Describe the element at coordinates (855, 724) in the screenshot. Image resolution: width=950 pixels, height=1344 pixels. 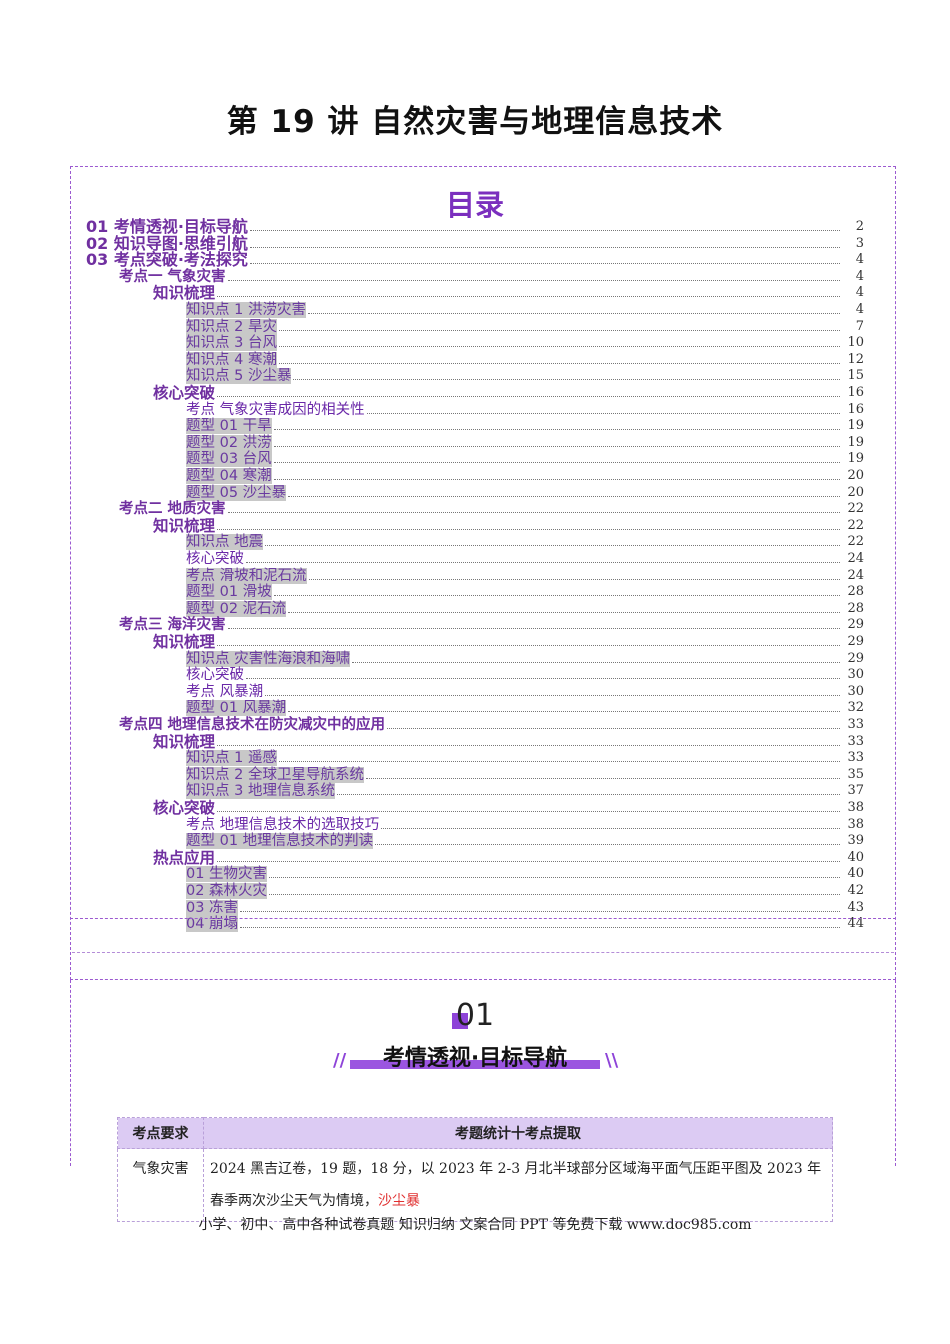
I see `toc-entry-page: 33` at that location.